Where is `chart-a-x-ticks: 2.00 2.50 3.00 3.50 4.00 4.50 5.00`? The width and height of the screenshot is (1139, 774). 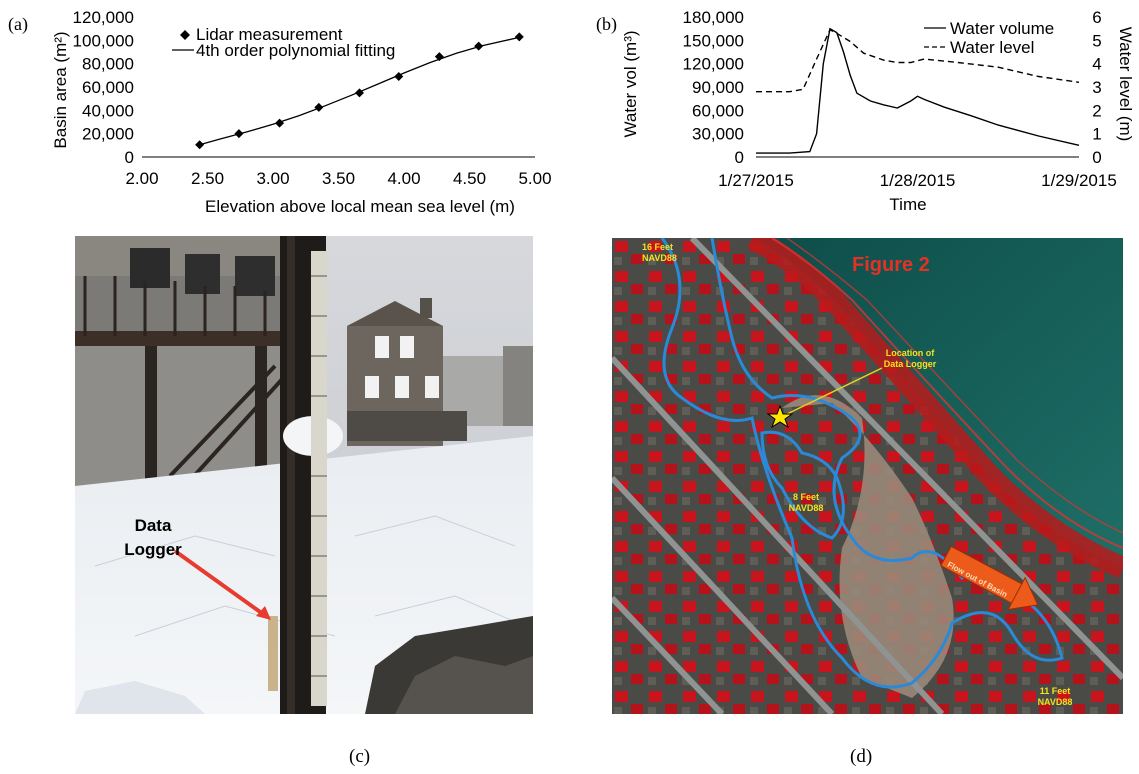 chart-a-x-ticks: 2.00 2.50 3.00 3.50 4.00 4.50 5.00 is located at coordinates (338, 178).